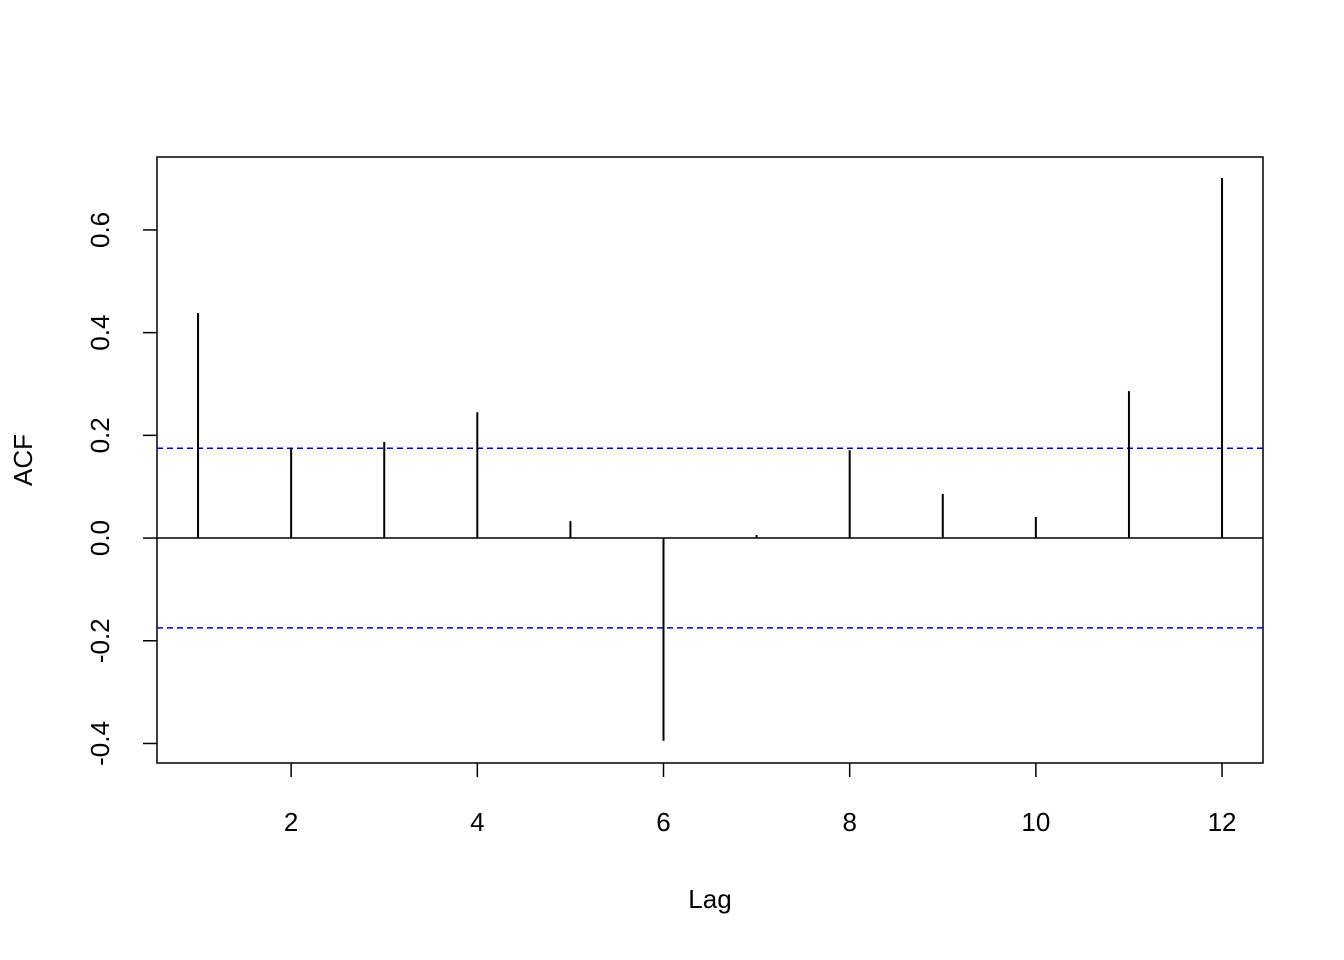  Describe the element at coordinates (477, 822) in the screenshot. I see `x-tick-label: 4` at that location.